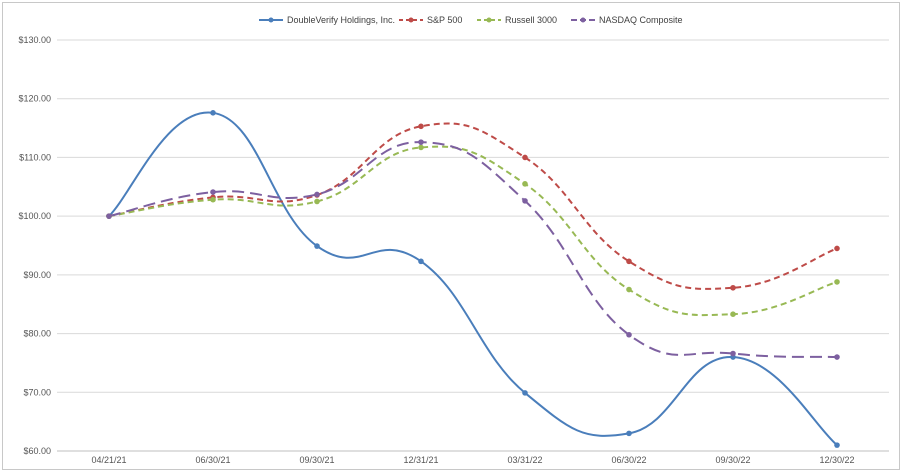 This screenshot has width=904, height=474. I want to click on x-tick-label: 06/30/22, so click(628, 460).